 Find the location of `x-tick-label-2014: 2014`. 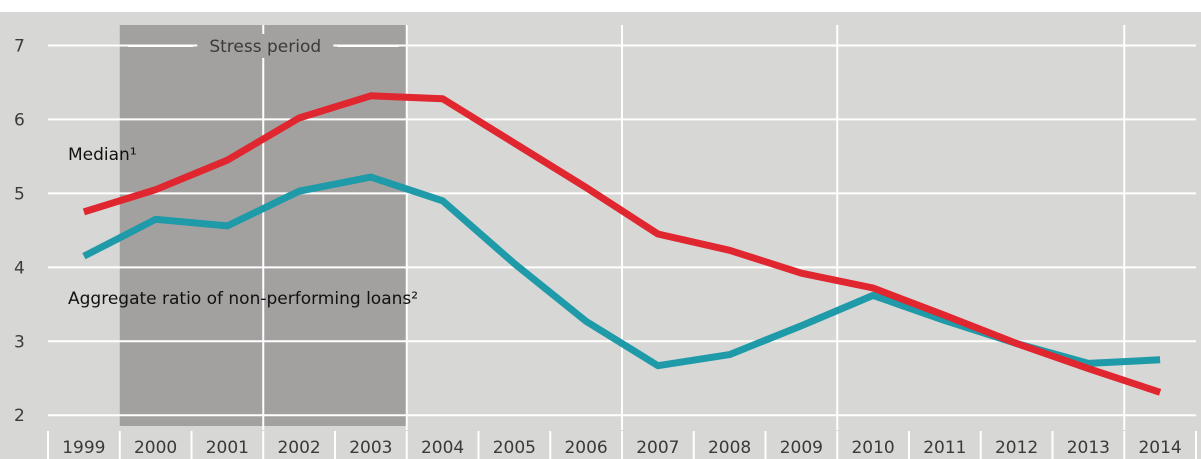

x-tick-label-2014: 2014 is located at coordinates (1159, 448).